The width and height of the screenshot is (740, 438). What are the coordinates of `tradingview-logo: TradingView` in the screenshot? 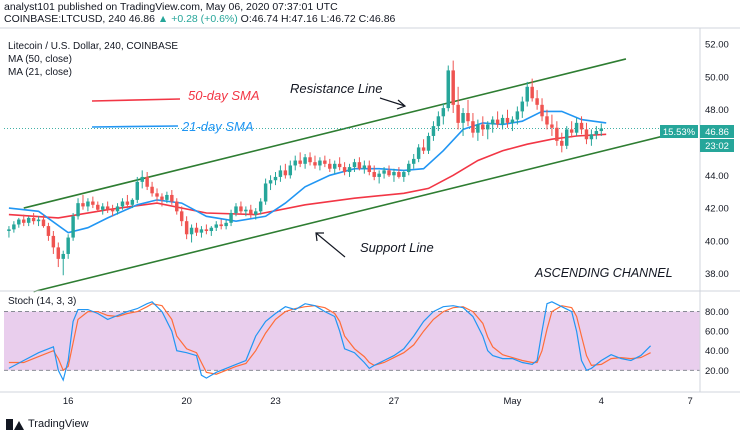 It's located at (47, 424).